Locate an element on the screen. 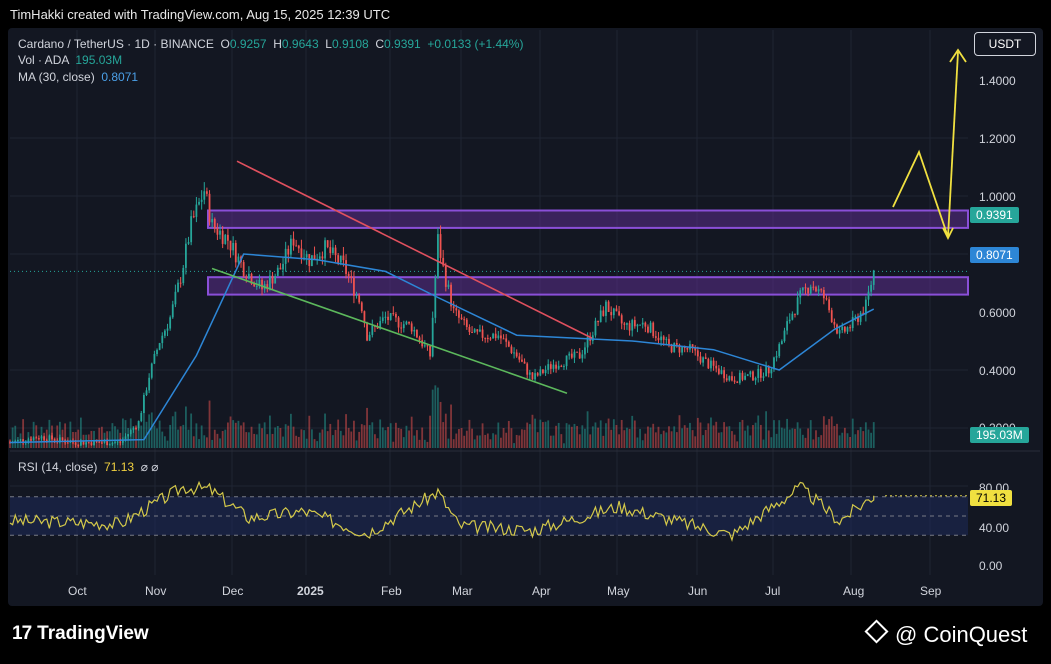  time-tick: Dec is located at coordinates (233, 591).